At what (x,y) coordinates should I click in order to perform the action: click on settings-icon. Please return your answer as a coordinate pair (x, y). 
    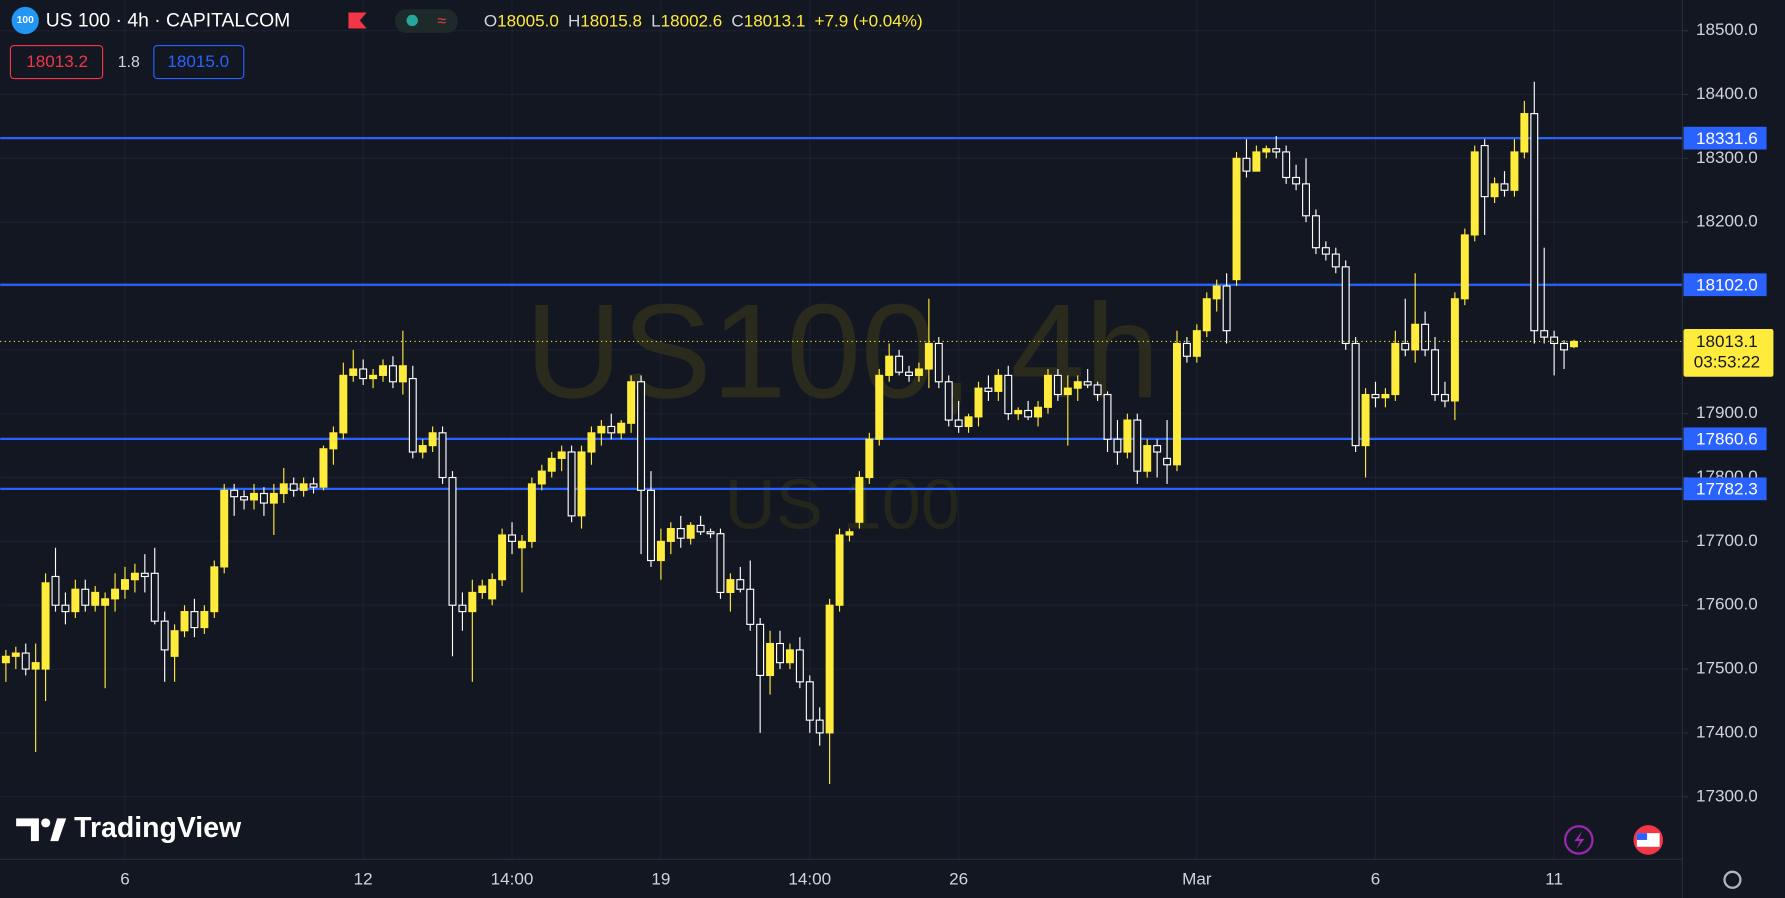
    Looking at the image, I should click on (1732, 879).